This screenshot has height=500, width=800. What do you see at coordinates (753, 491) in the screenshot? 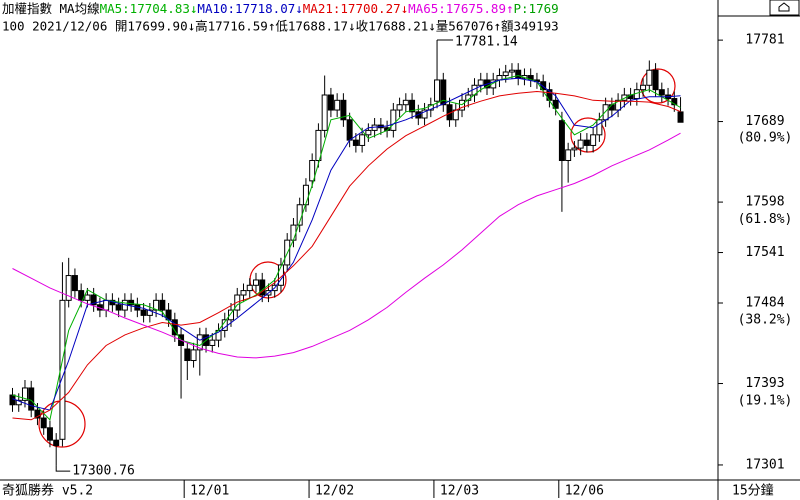
I see `period-label: 15分鐘` at bounding box center [753, 491].